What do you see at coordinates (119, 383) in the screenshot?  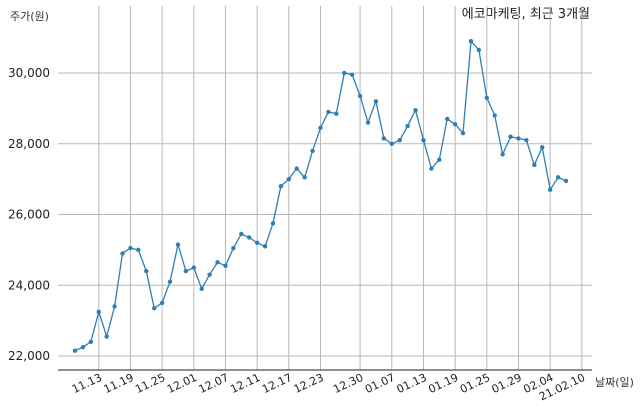 I see `x-tick-label: 11.19` at bounding box center [119, 383].